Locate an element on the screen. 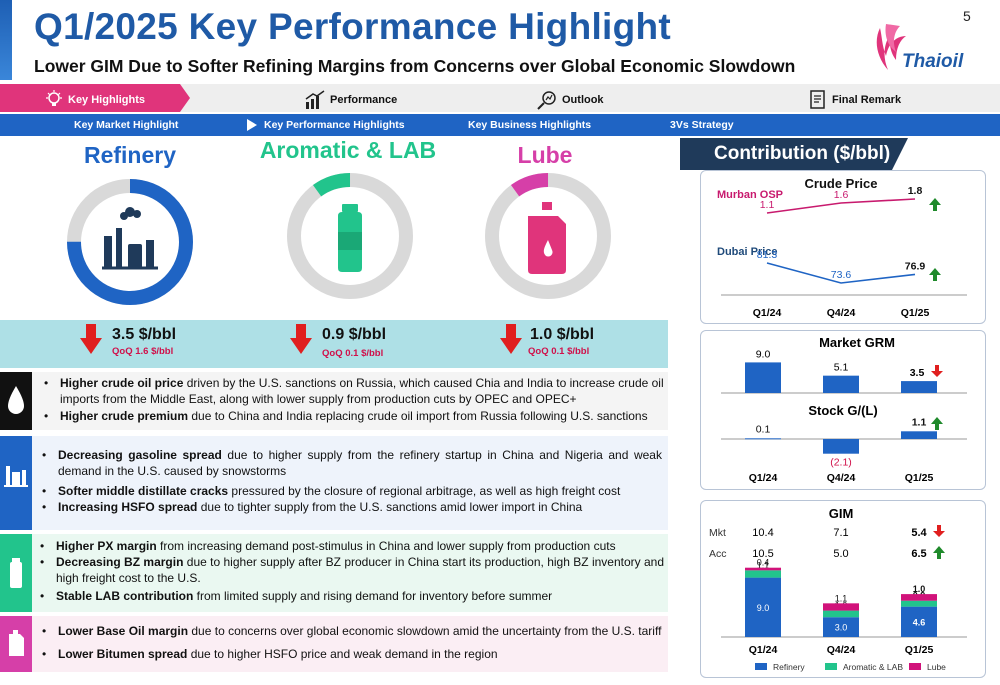  aromatic-side-panel is located at coordinates (16, 573).